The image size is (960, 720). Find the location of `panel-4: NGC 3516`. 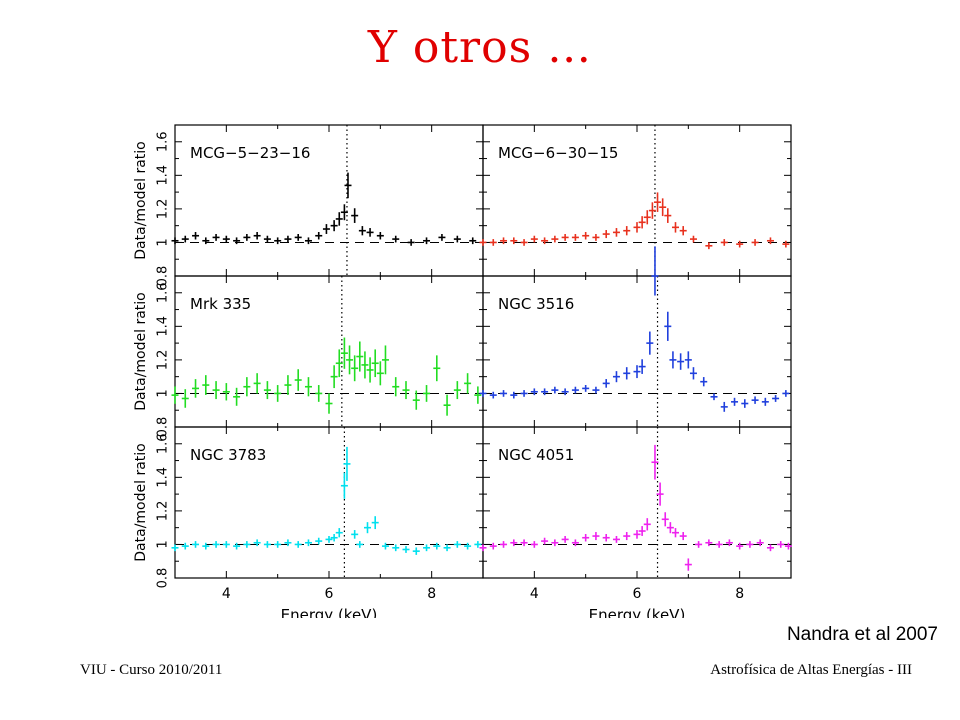

panel-4: NGC 3516 is located at coordinates (635, 337).